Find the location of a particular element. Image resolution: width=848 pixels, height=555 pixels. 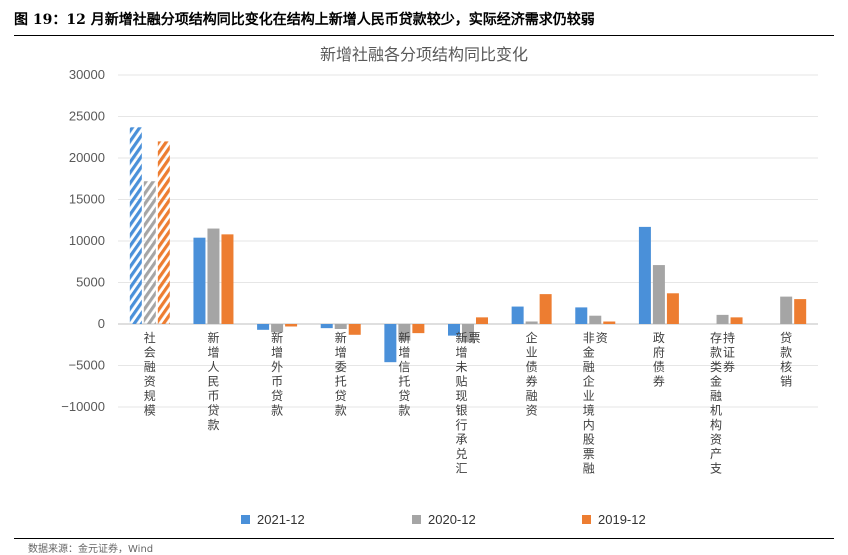

legend-swatch-2019 is located at coordinates (586, 519).